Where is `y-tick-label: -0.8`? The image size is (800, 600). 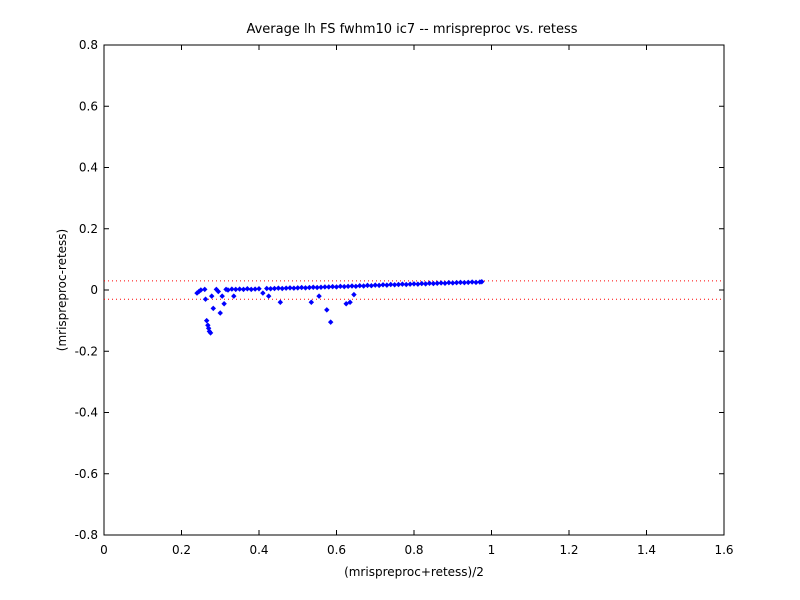
y-tick-label: -0.8 is located at coordinates (86, 535).